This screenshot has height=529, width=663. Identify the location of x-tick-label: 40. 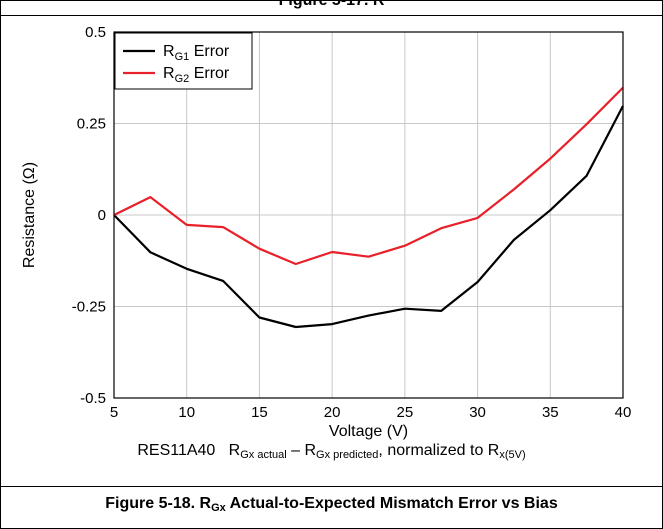
(623, 412).